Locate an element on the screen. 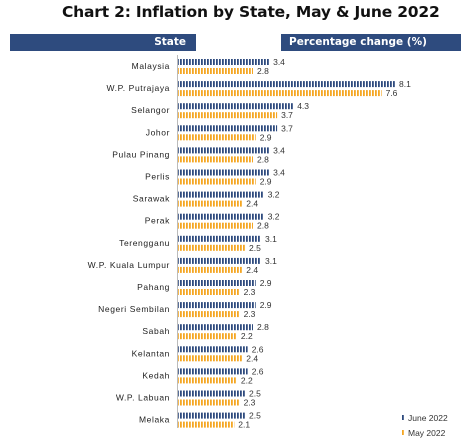 Image resolution: width=468 pixels, height=446 pixels. value-column-header: Percentage change (%) is located at coordinates (371, 42).